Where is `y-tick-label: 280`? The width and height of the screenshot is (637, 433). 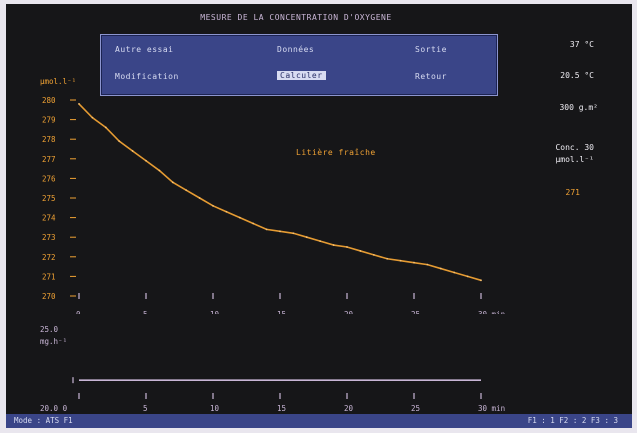
y-tick-label: 280 is located at coordinates (49, 100).